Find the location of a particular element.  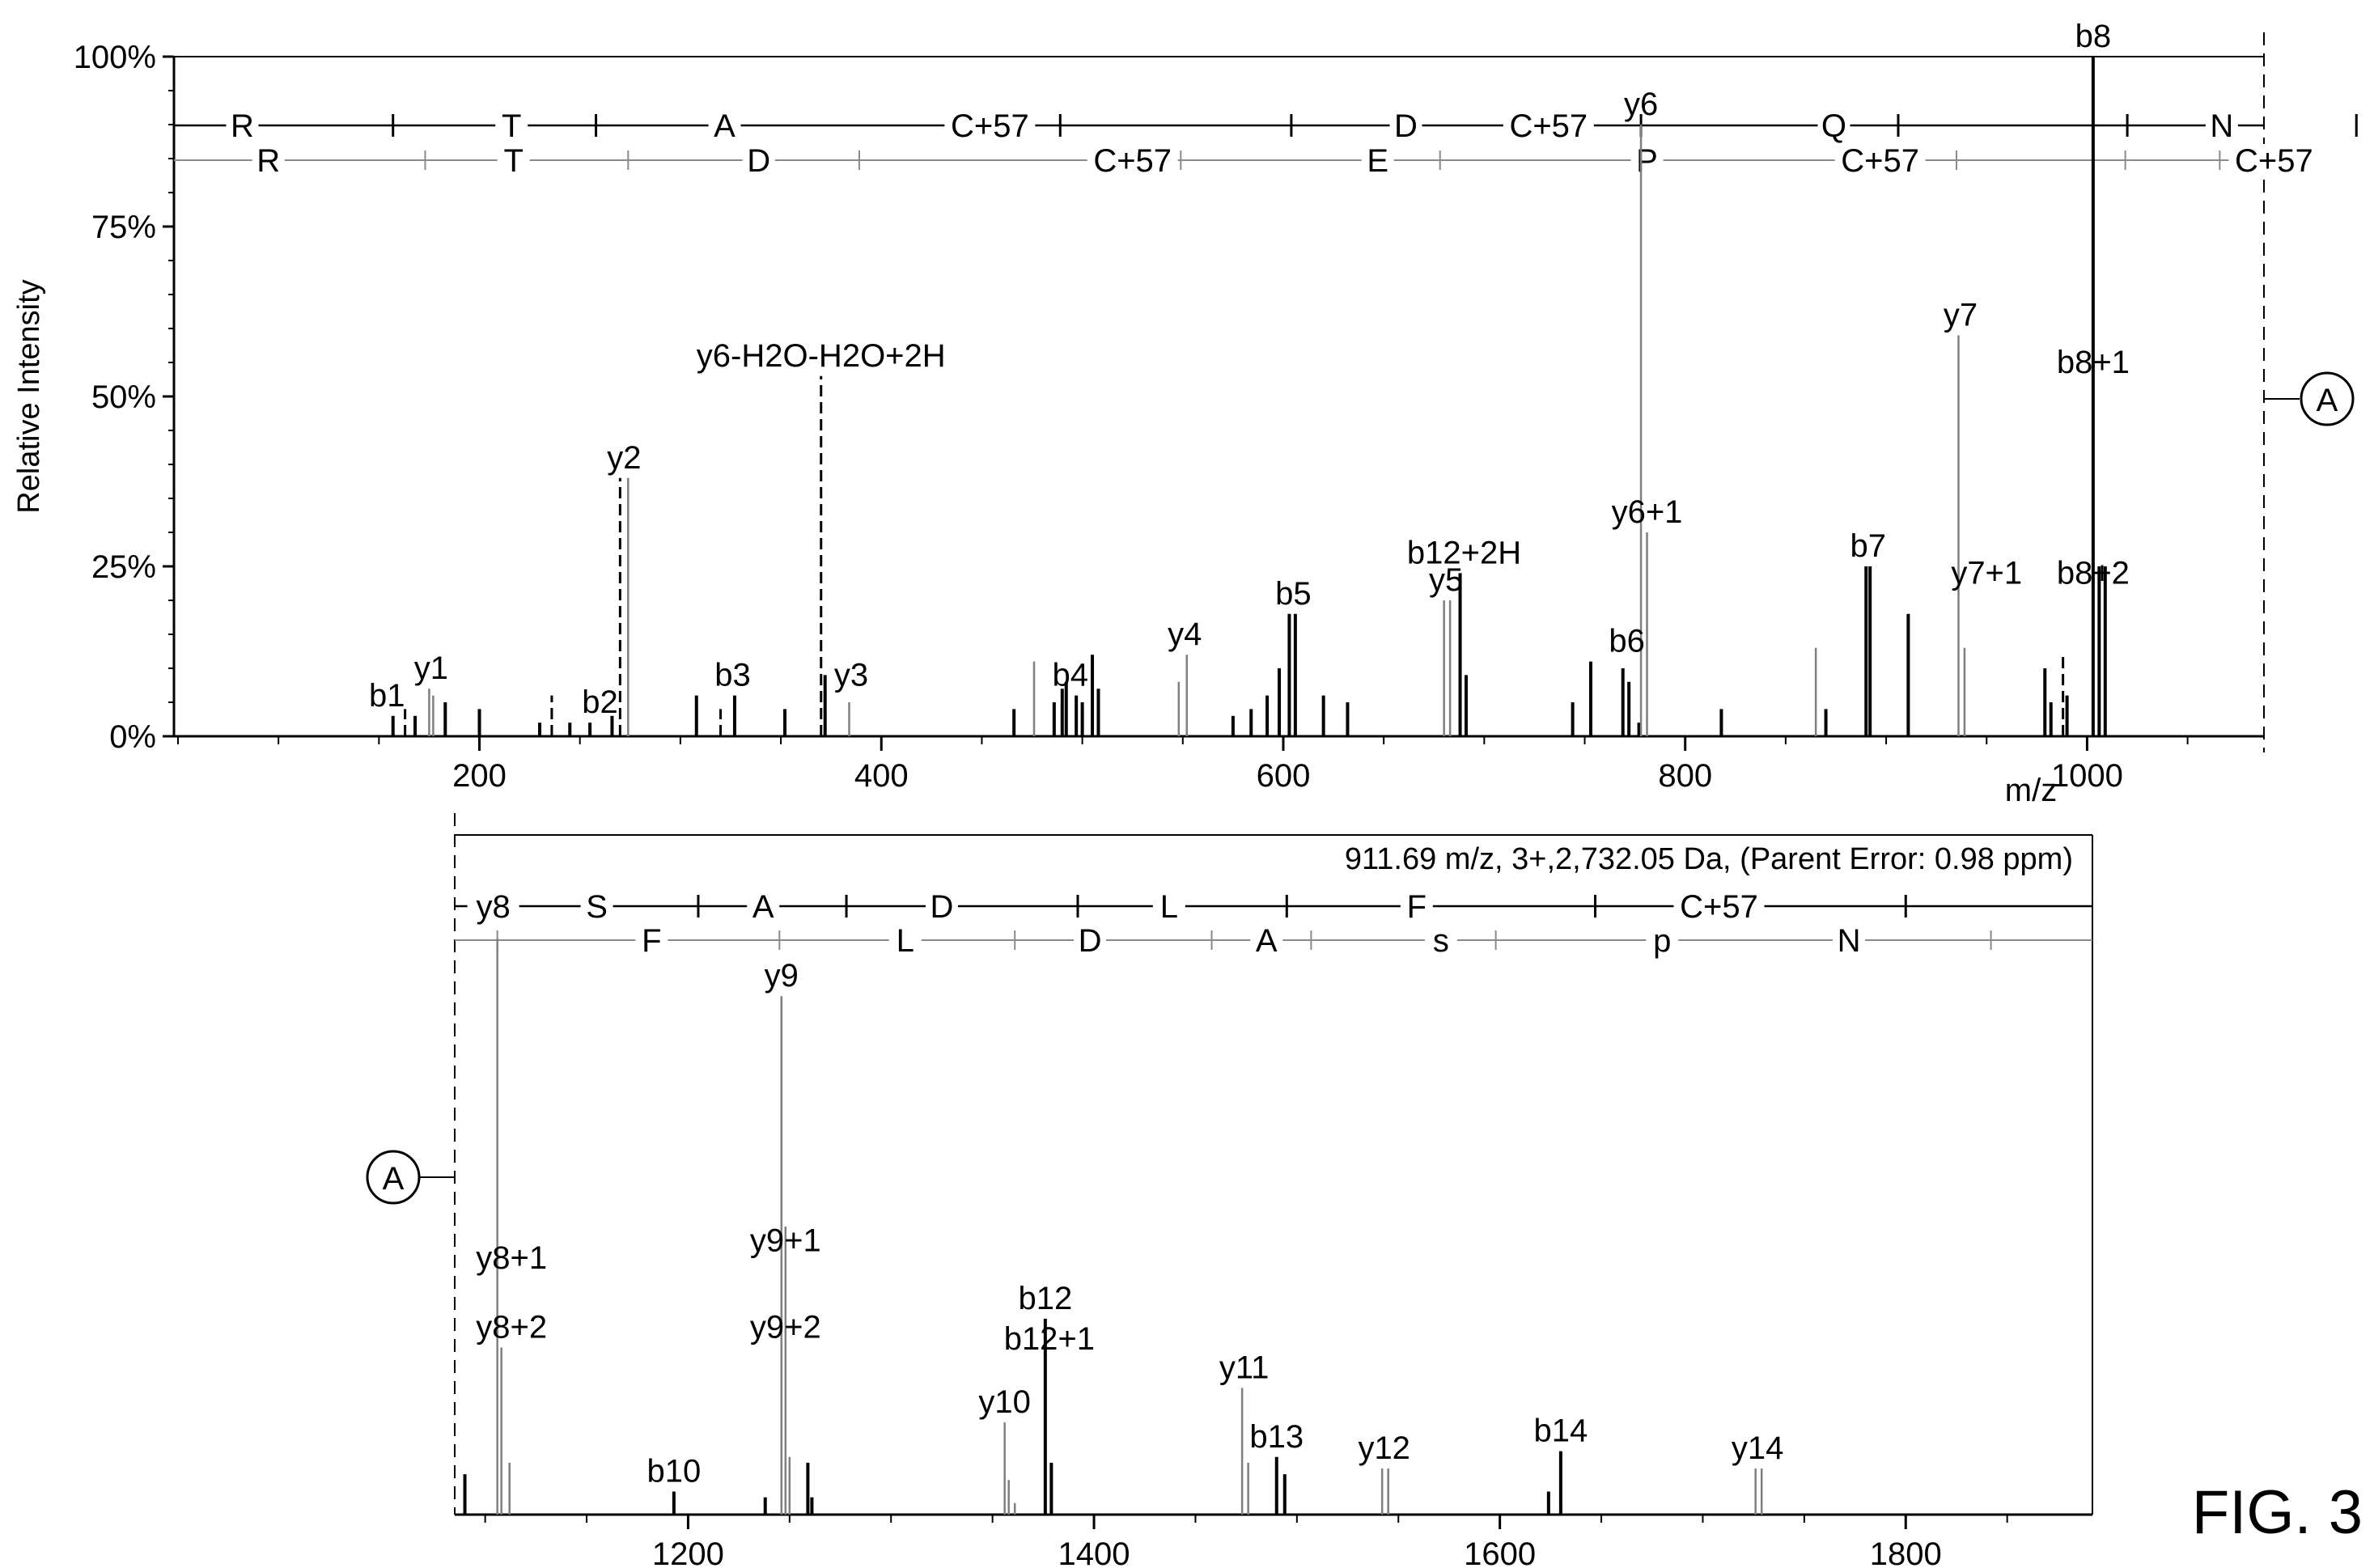

connector-a-bottom-label: A is located at coordinates (394, 1179).